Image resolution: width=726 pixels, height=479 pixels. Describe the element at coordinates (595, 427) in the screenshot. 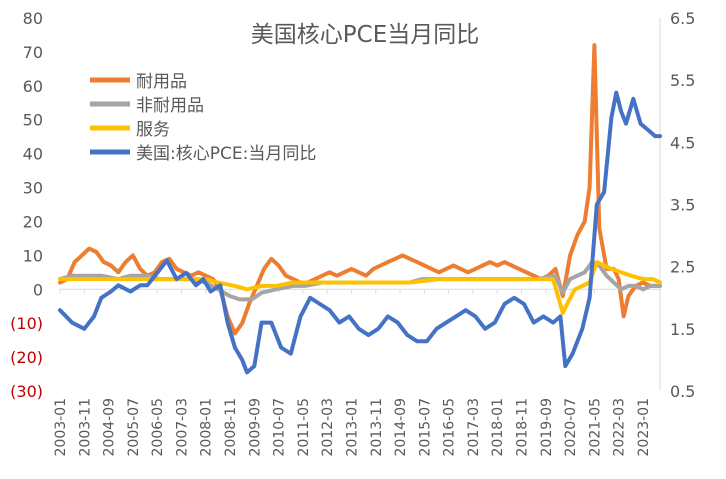

I see `x-tick-label: 2021-05` at that location.